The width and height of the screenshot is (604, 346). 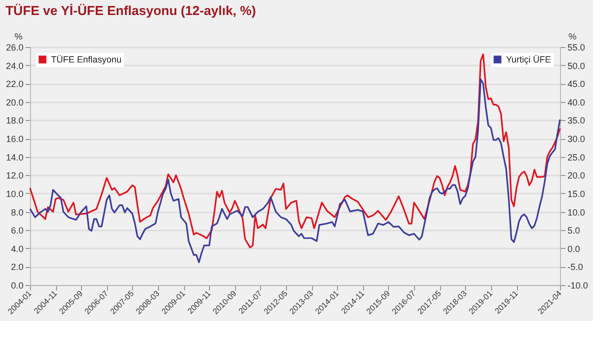 What do you see at coordinates (572, 37) in the screenshot?
I see `y2-axis-title: %` at bounding box center [572, 37].